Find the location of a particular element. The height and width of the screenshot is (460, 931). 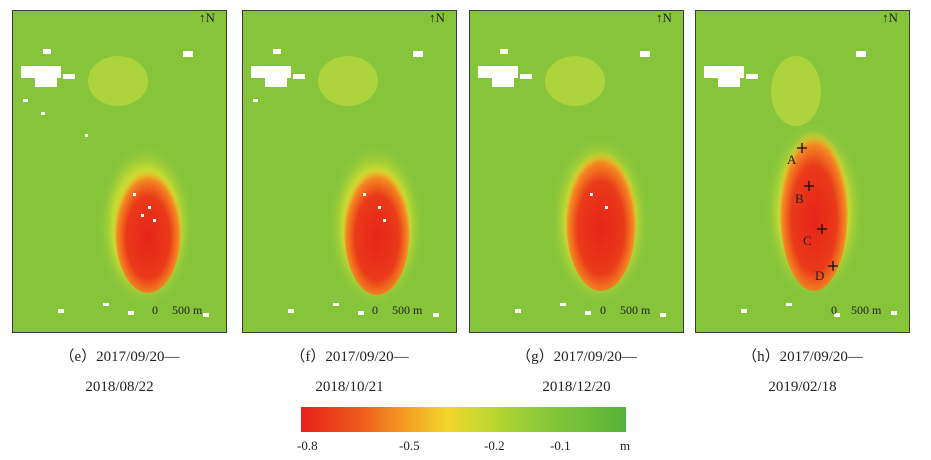

legend-tick-1: -0.5 is located at coordinates (409, 445).